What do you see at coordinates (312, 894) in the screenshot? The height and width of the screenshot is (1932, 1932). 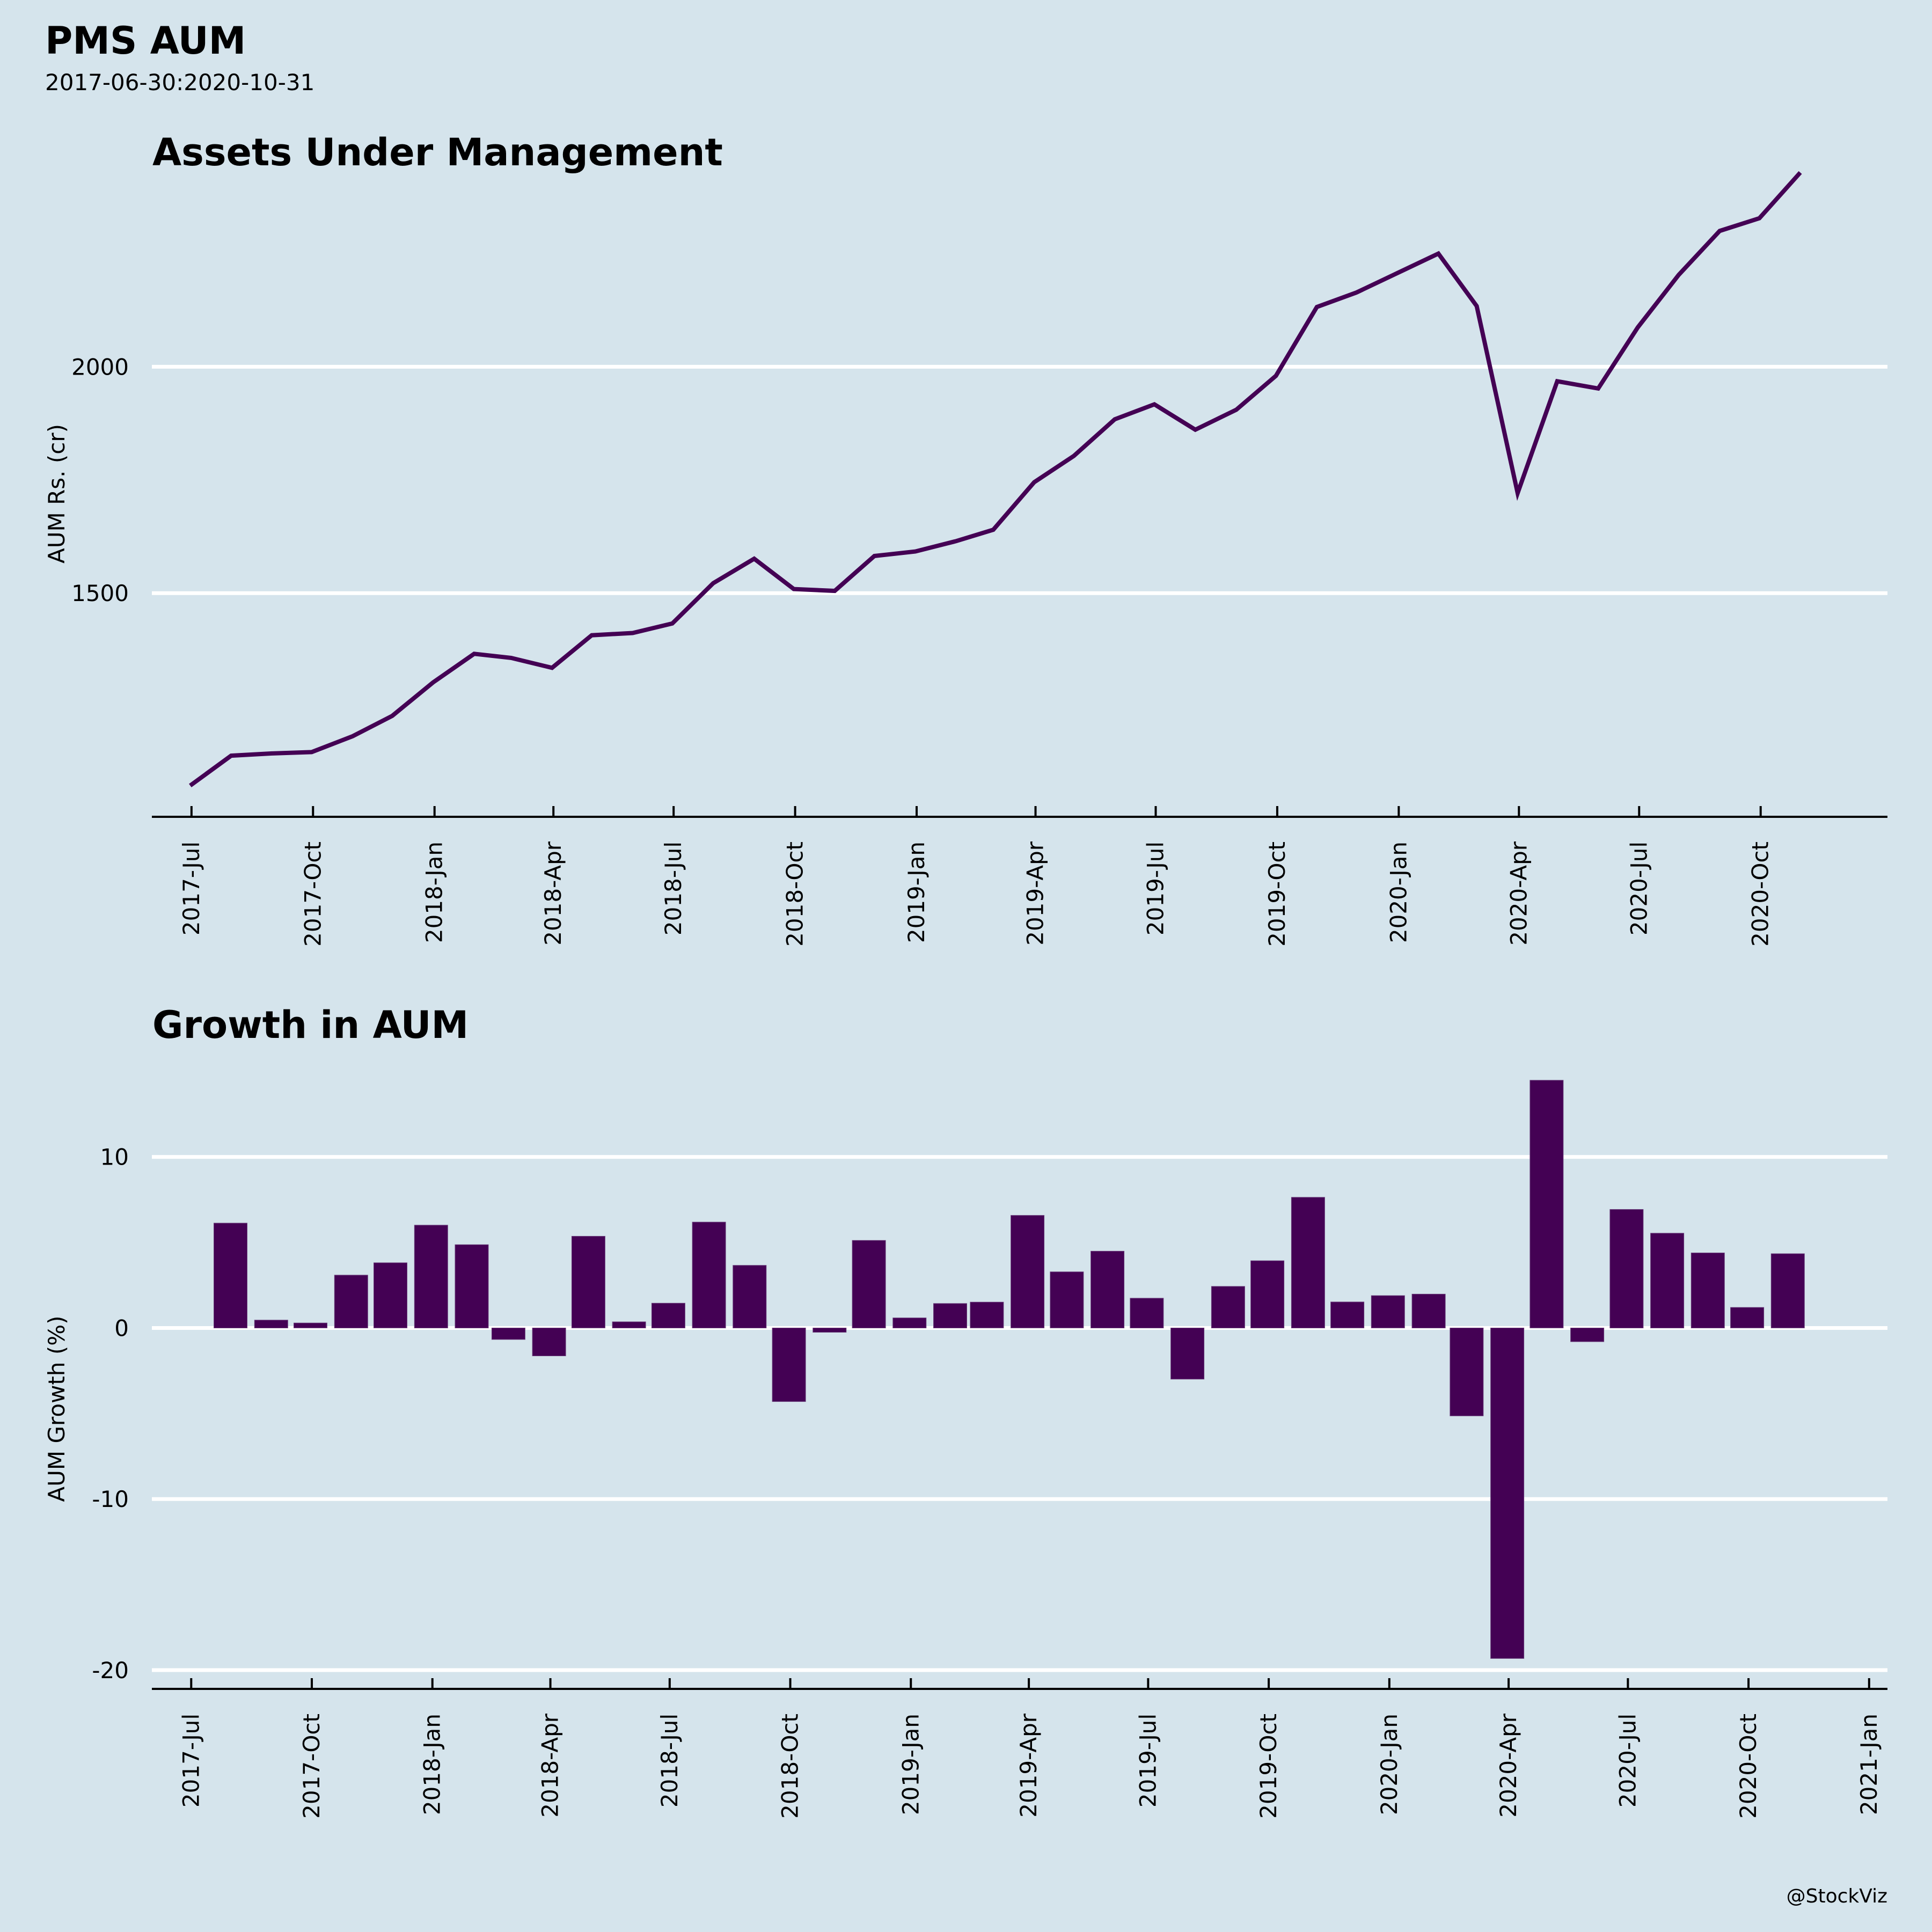 I see `aum-x-tick-label: 2017-Oct` at bounding box center [312, 894].